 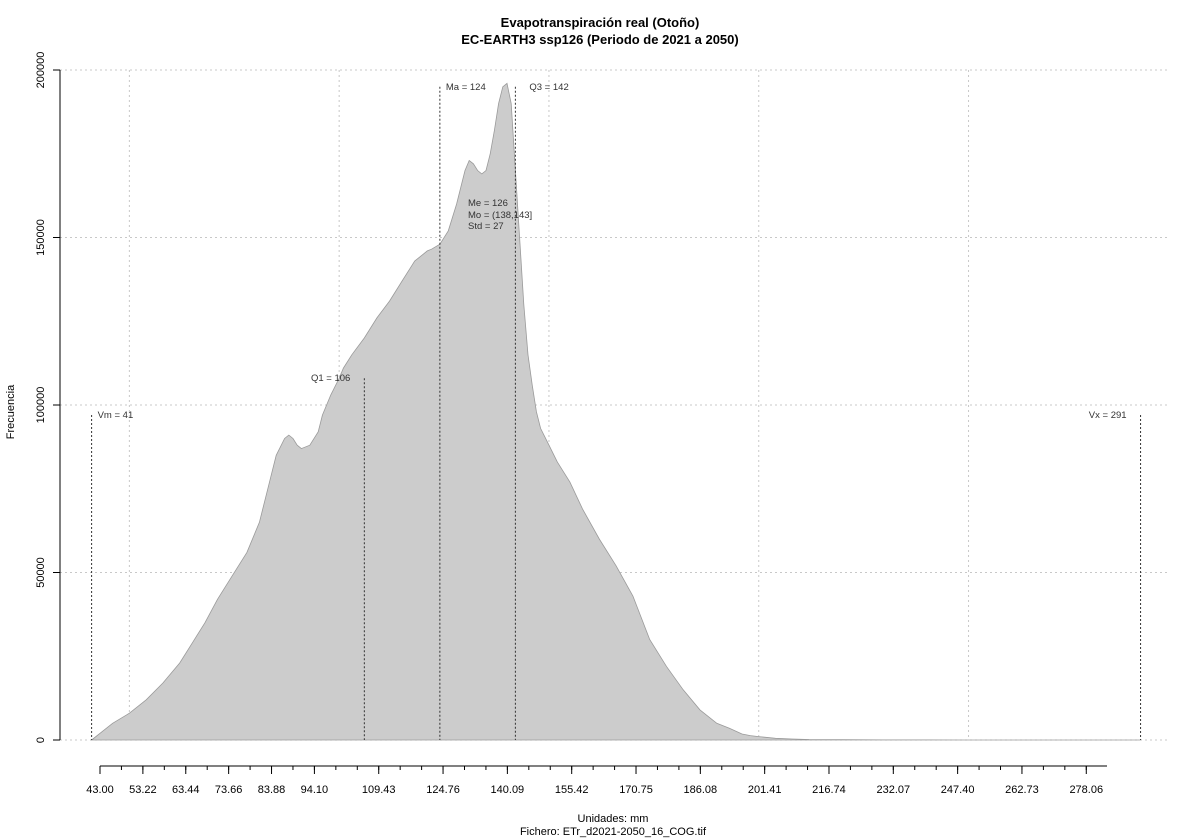 What do you see at coordinates (613, 819) in the screenshot?
I see `x-axis-label: Unidades: mm` at bounding box center [613, 819].